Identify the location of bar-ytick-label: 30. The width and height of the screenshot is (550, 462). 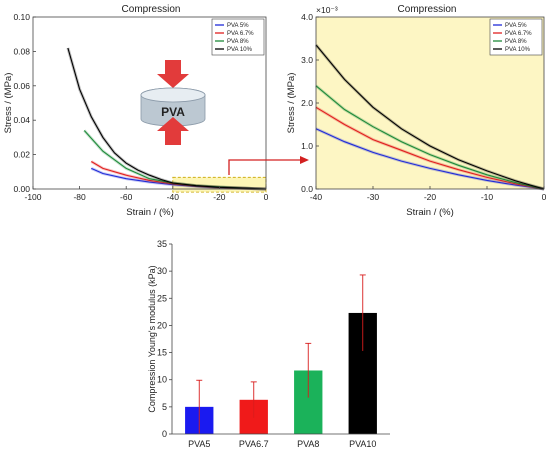
(162, 271).